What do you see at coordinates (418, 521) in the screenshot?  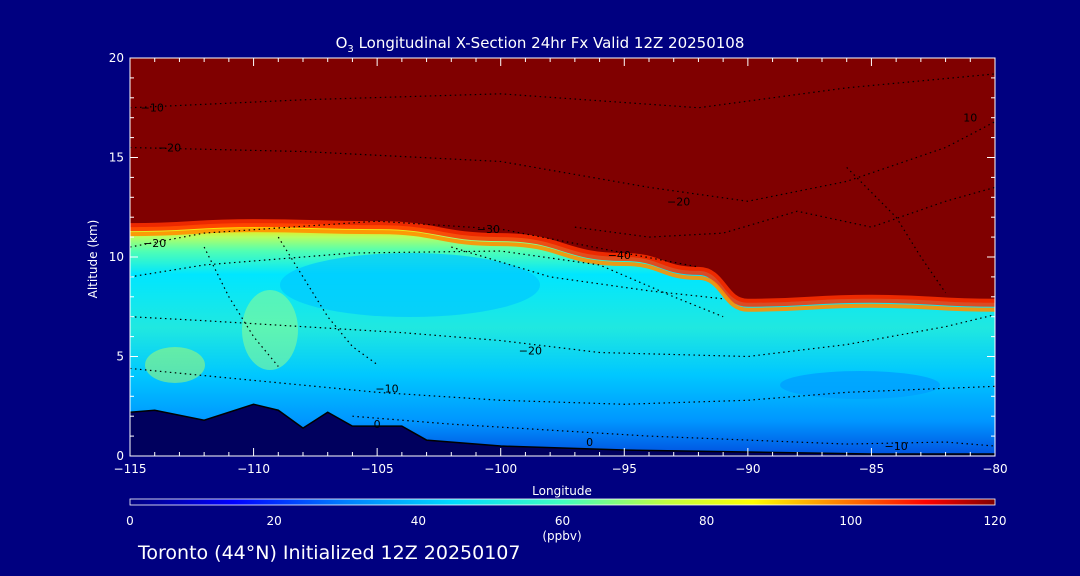 I see `colorbar-tick-label-2: 40` at bounding box center [418, 521].